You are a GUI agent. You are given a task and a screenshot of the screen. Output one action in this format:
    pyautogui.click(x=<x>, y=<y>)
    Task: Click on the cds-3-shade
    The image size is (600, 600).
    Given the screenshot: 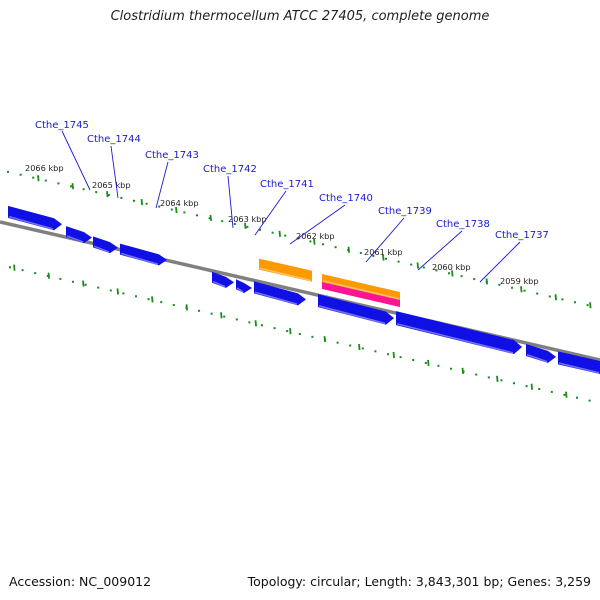 What is the action you would take?
    pyautogui.click(x=101, y=249)
    